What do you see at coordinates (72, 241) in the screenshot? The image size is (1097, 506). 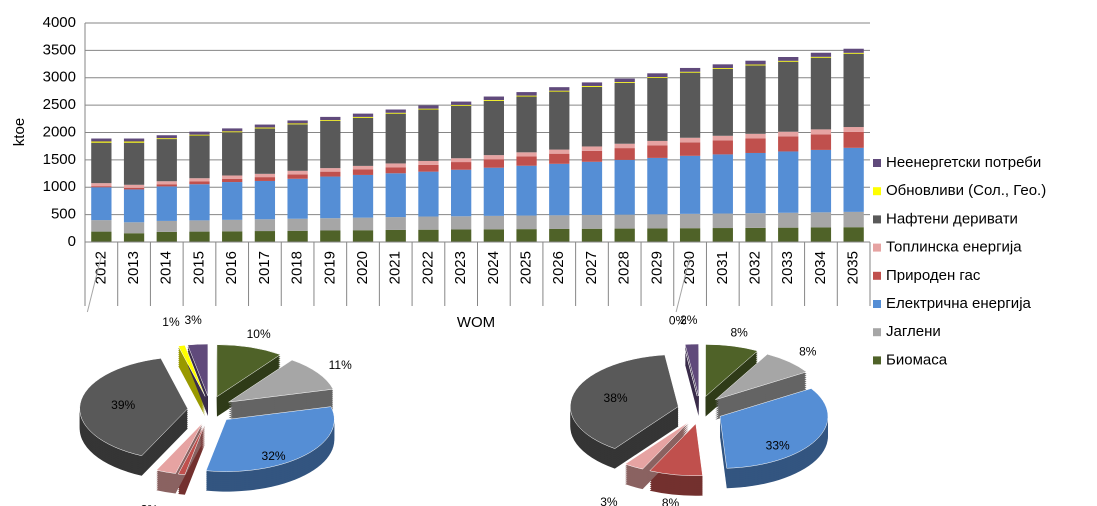 I see `y-tick-label: 0` at bounding box center [72, 241].